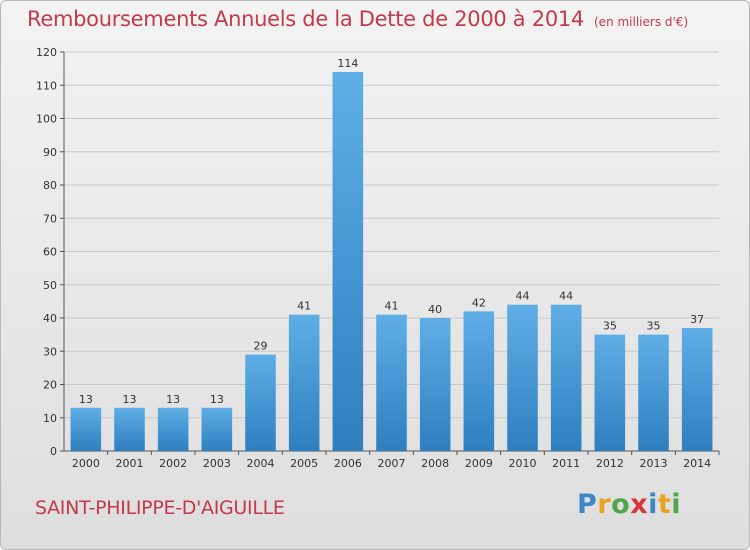 The width and height of the screenshot is (750, 550). What do you see at coordinates (610, 326) in the screenshot?
I see `data-label-2012: 35` at bounding box center [610, 326].